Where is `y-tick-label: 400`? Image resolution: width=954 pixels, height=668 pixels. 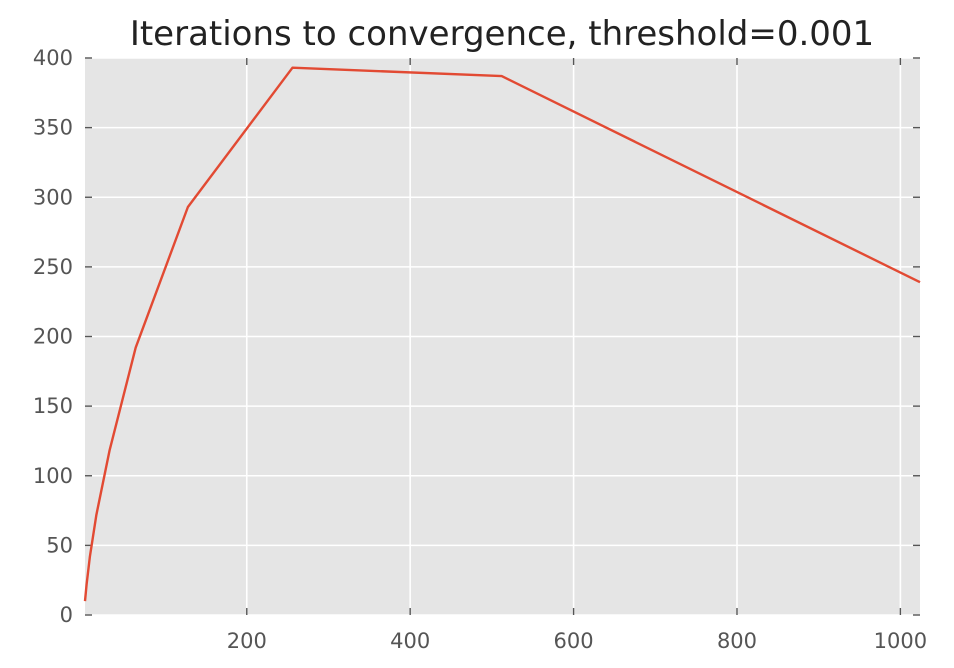
y-tick-label: 400 is located at coordinates (53, 58).